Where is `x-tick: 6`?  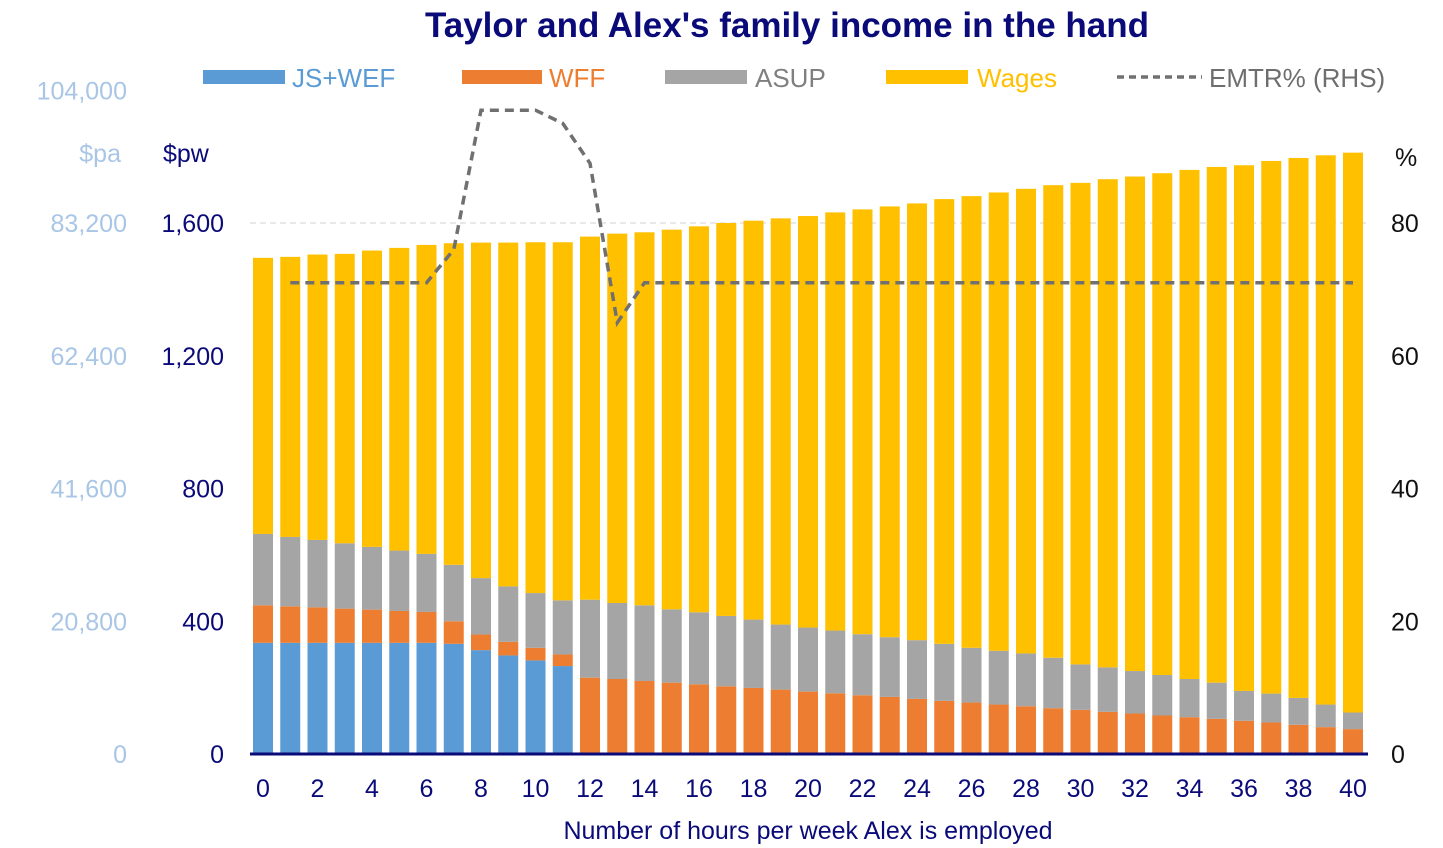
x-tick: 6 is located at coordinates (427, 789).